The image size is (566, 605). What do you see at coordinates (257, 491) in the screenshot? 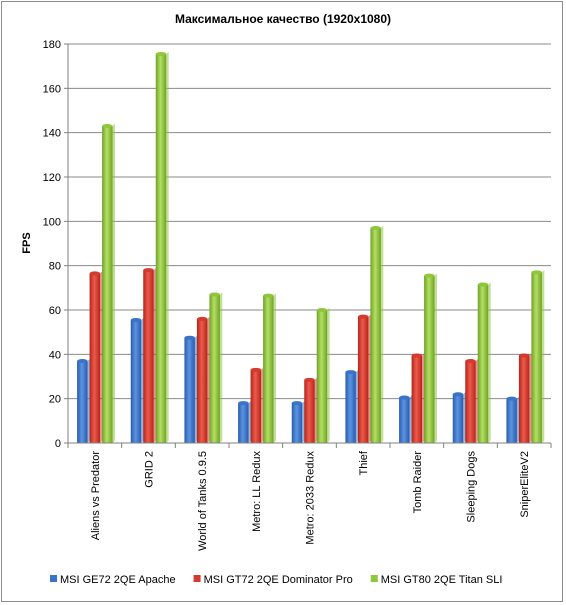
I see `x-category-label: Metro: LL Redux` at bounding box center [257, 491].